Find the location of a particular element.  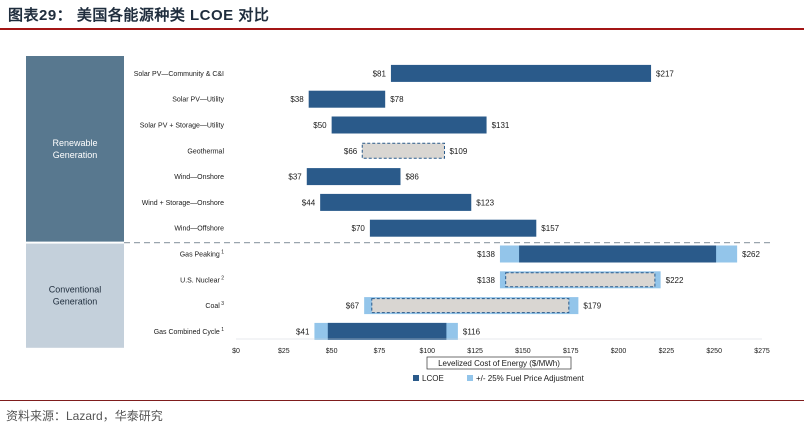

high-value-label: $86 is located at coordinates (412, 177).